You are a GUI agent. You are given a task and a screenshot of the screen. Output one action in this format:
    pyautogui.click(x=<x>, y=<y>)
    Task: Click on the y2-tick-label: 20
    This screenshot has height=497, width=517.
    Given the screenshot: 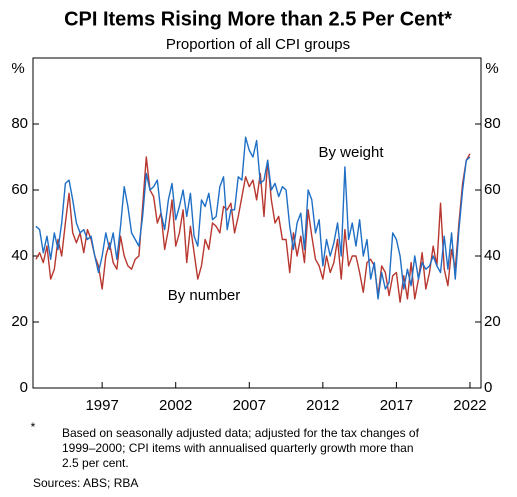 What is the action you would take?
    pyautogui.click(x=492, y=321)
    